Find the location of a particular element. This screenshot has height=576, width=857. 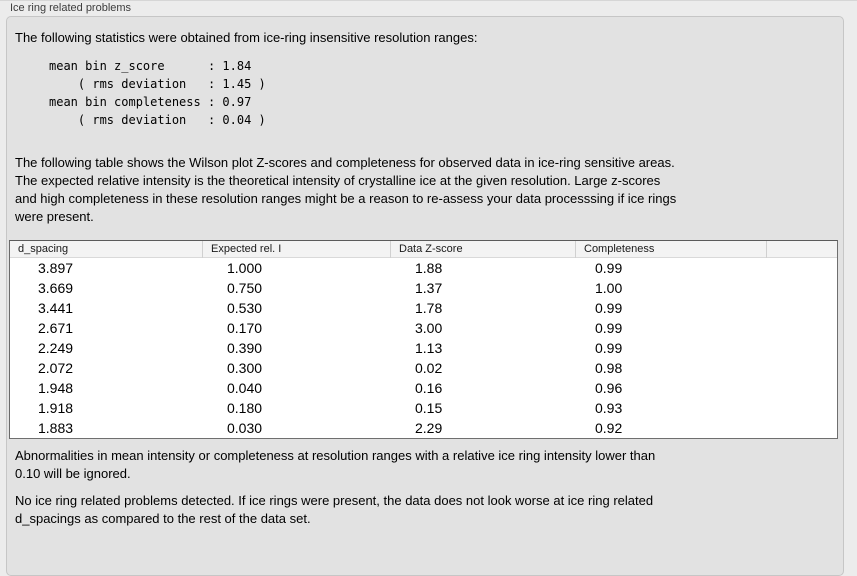

table-cell: 1.88 is located at coordinates (429, 268).